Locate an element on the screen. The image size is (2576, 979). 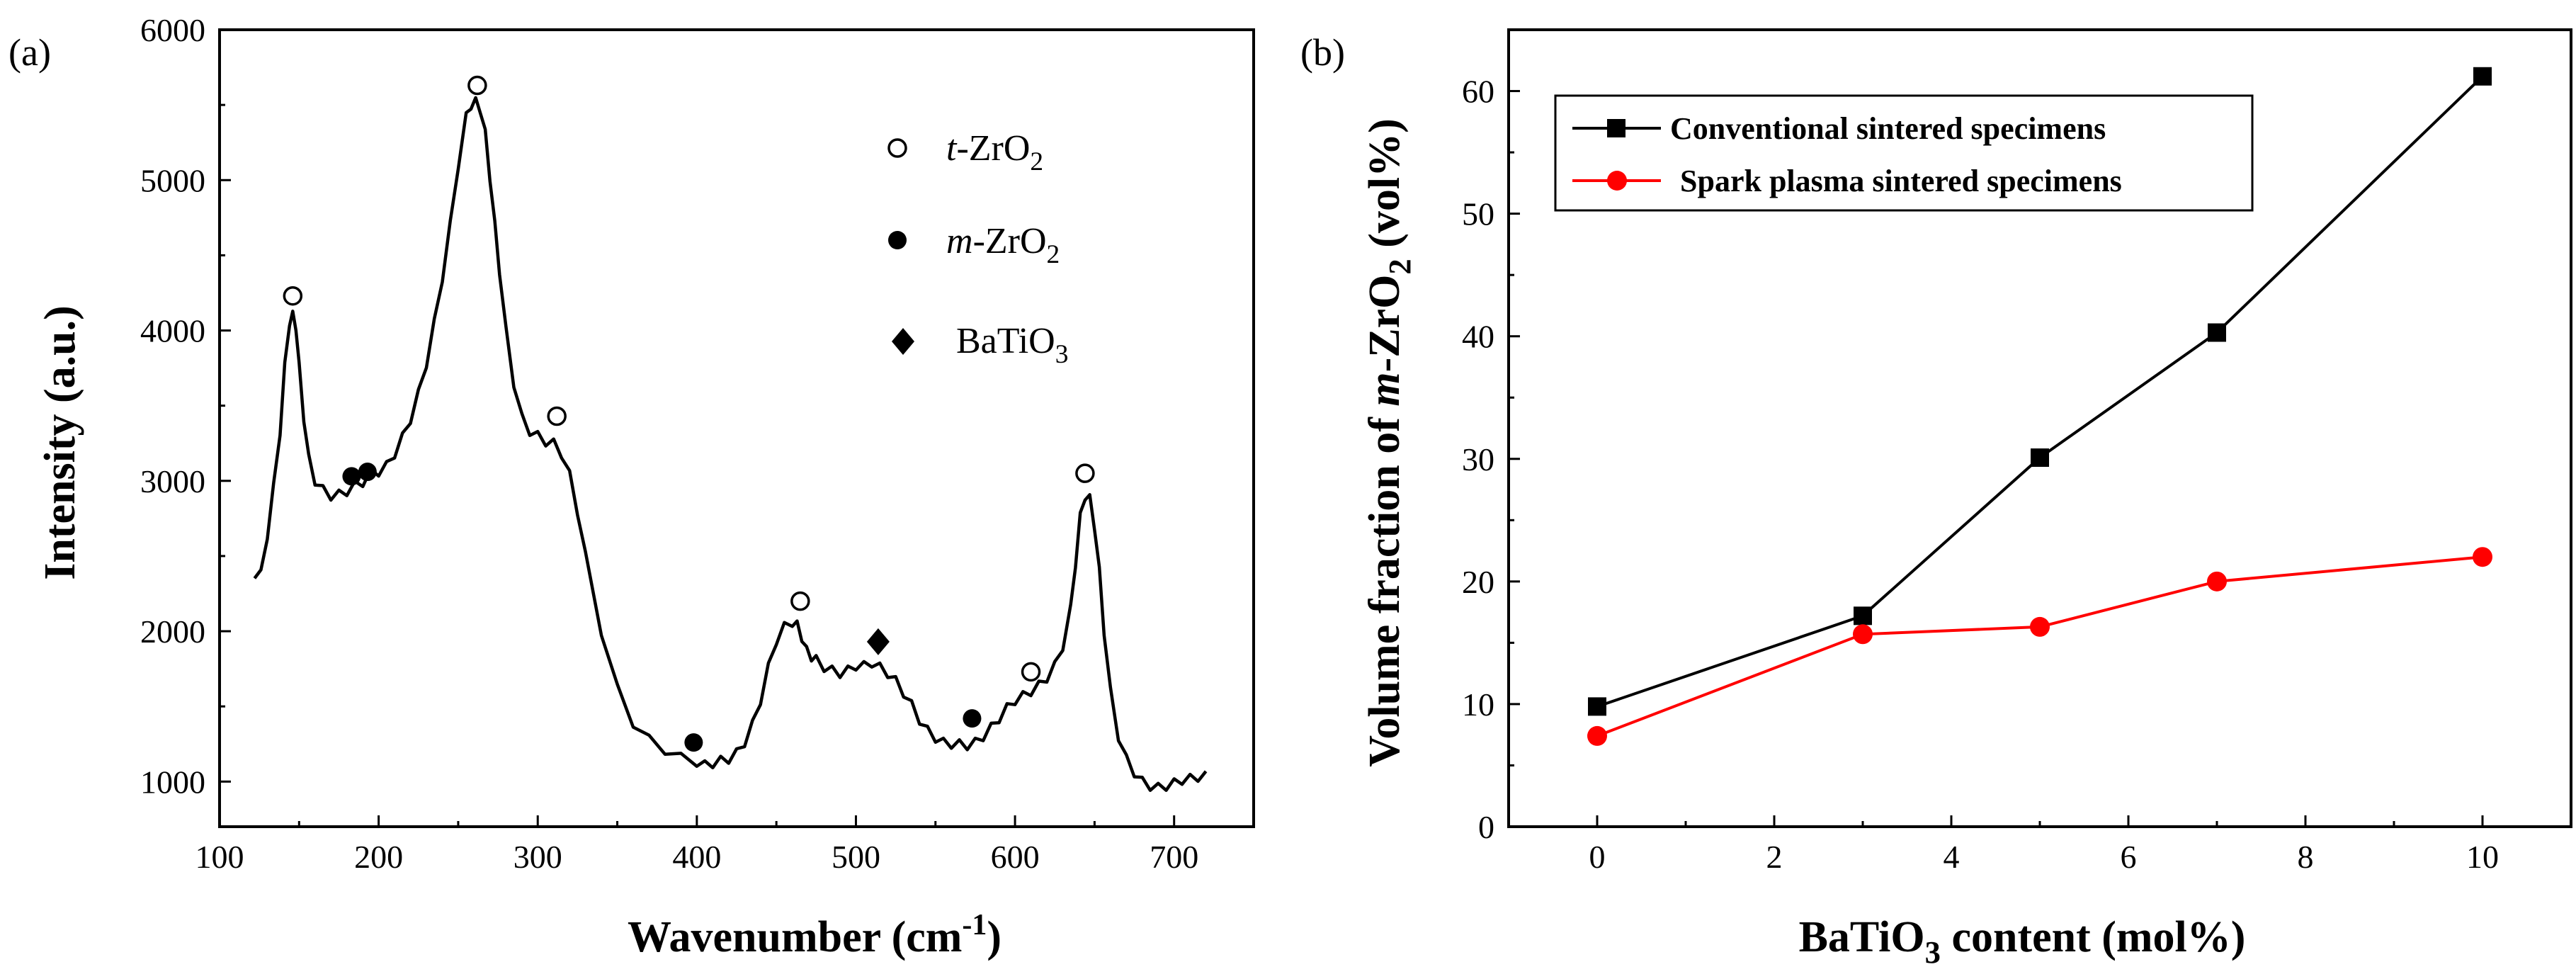
legend-marker-t-zro2 is located at coordinates (897, 148).